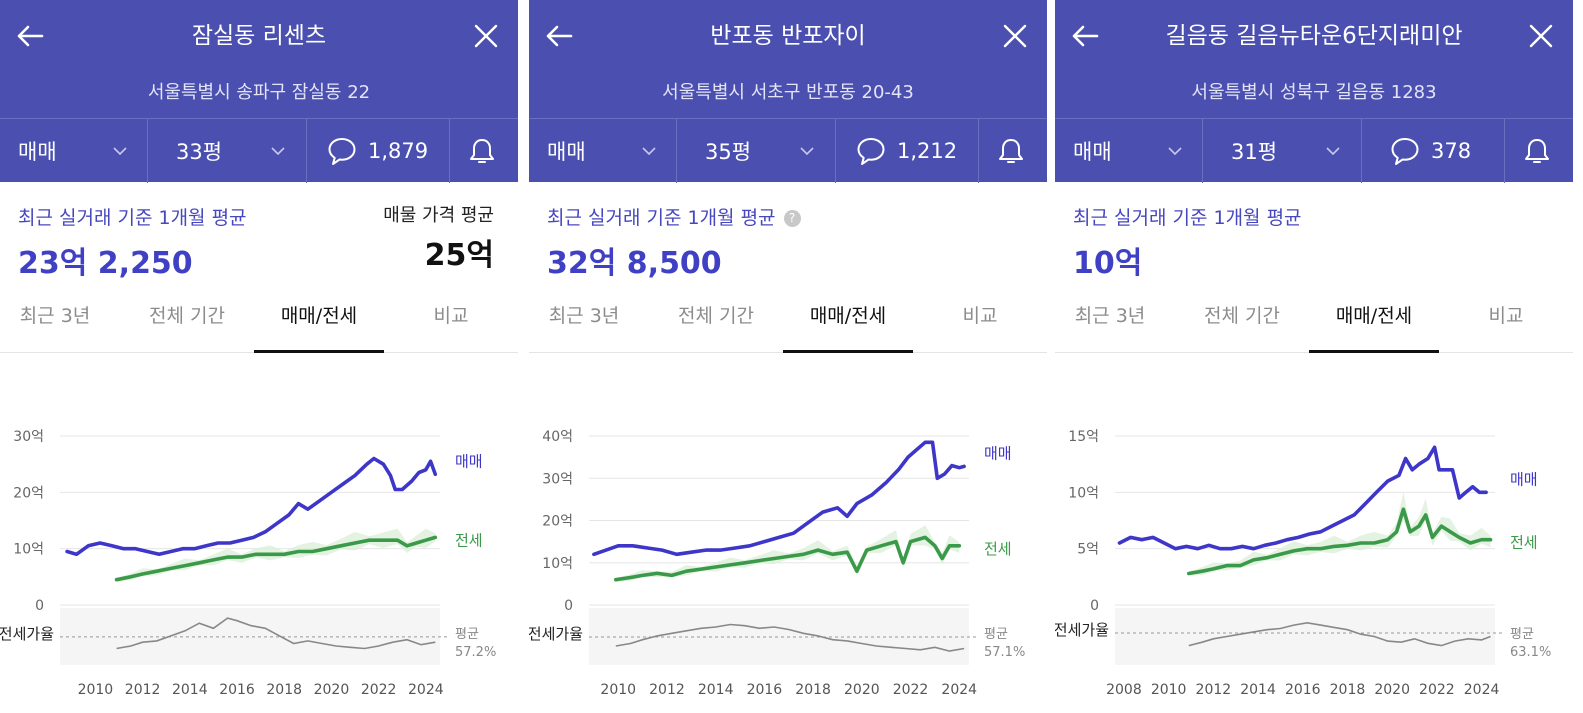  What do you see at coordinates (1124, 690) in the screenshot?
I see `x-tick-label: 2008` at bounding box center [1124, 690].